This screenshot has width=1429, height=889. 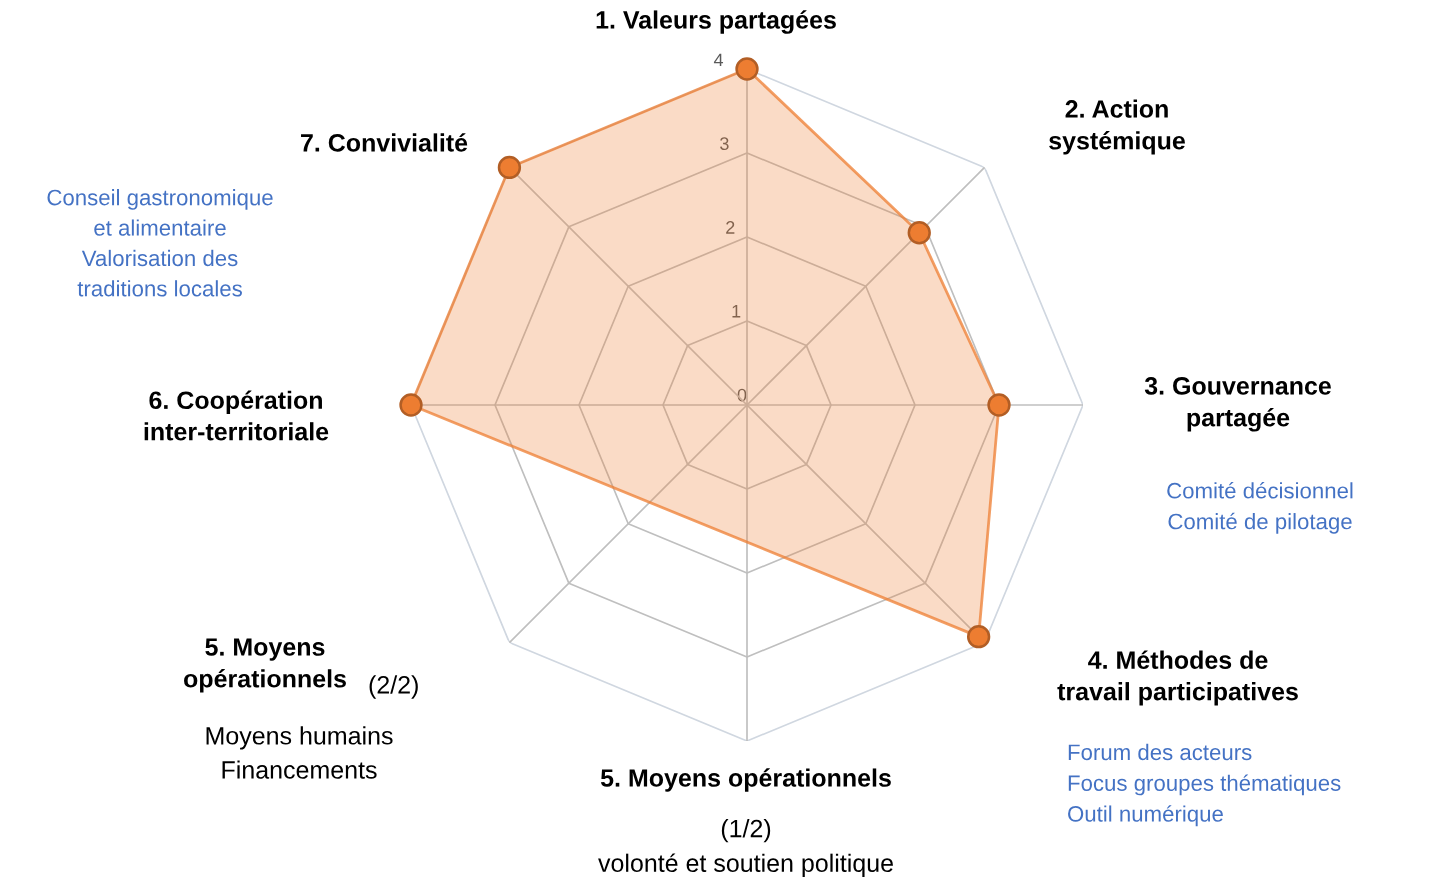 I want to click on y-tick-label: 4, so click(x=718, y=60).